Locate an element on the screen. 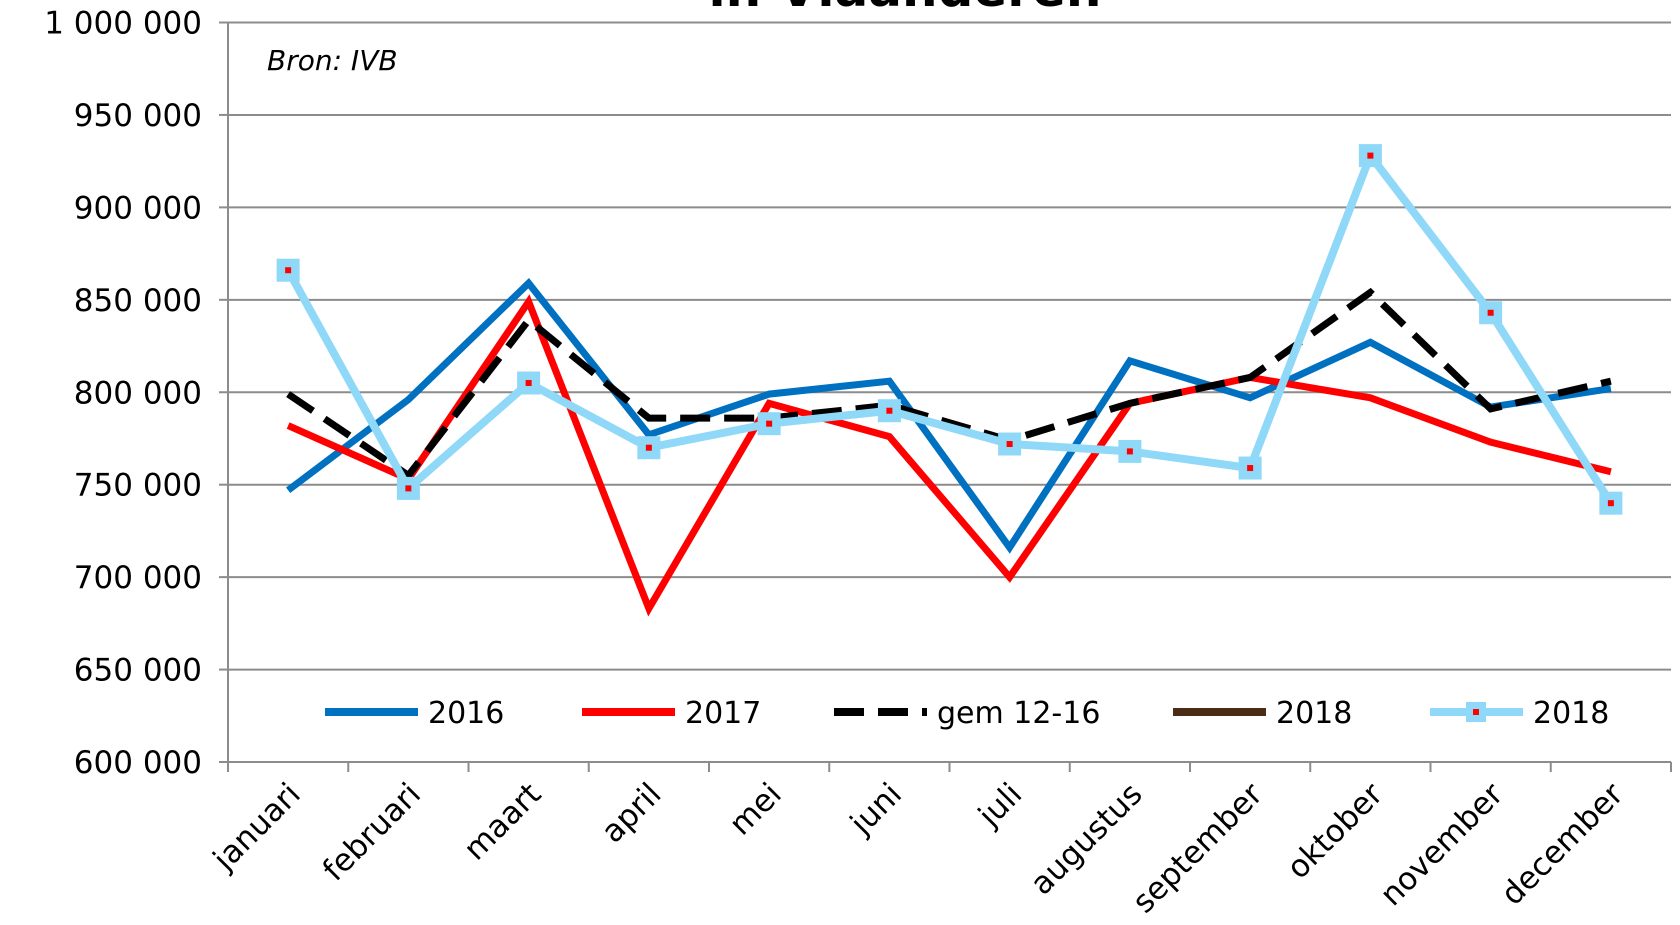 The width and height of the screenshot is (1680, 925). y-tick-label: 950 000 is located at coordinates (138, 116).